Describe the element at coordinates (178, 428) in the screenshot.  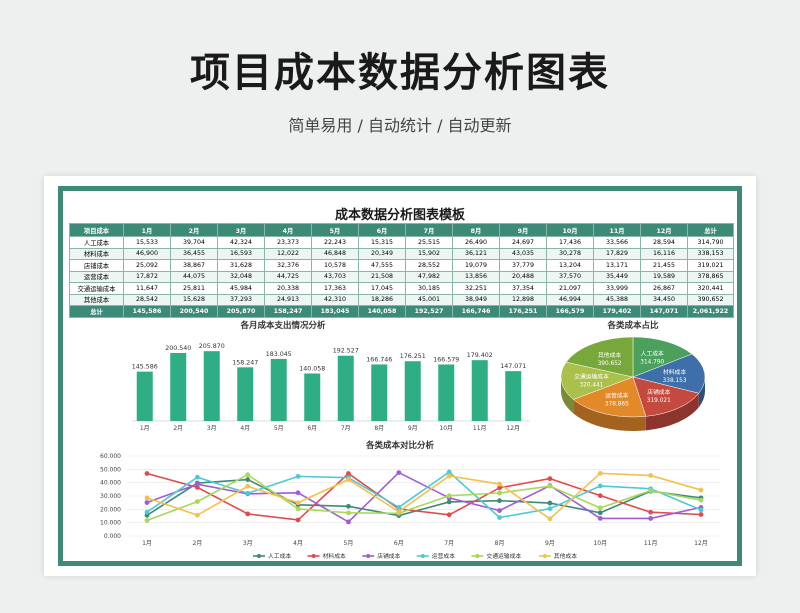
I see `bar-category-label: 2月` at that location.